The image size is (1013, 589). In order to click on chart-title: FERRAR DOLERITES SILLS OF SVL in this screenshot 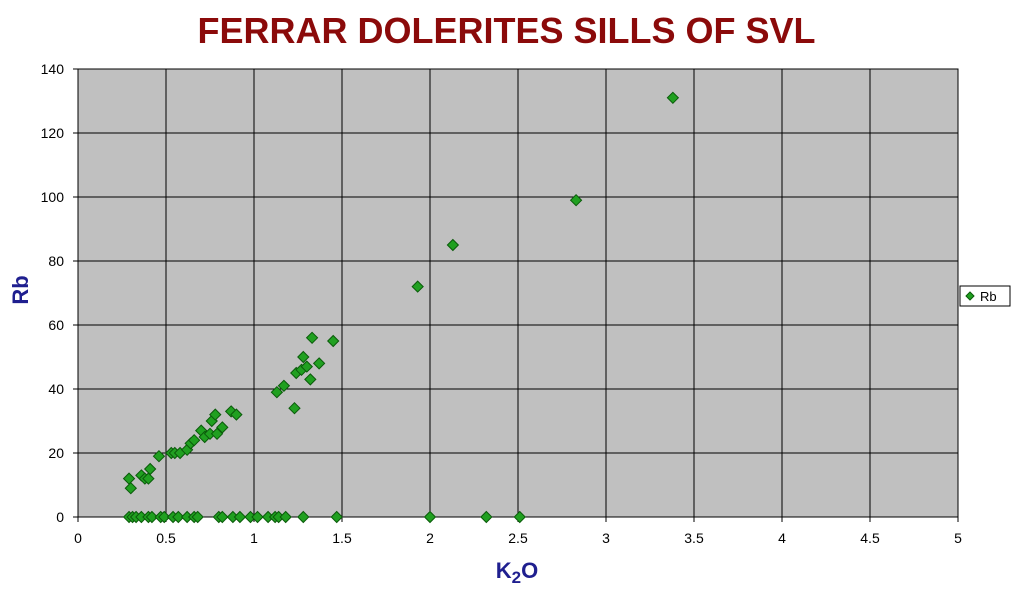, I will do `click(506, 30)`.